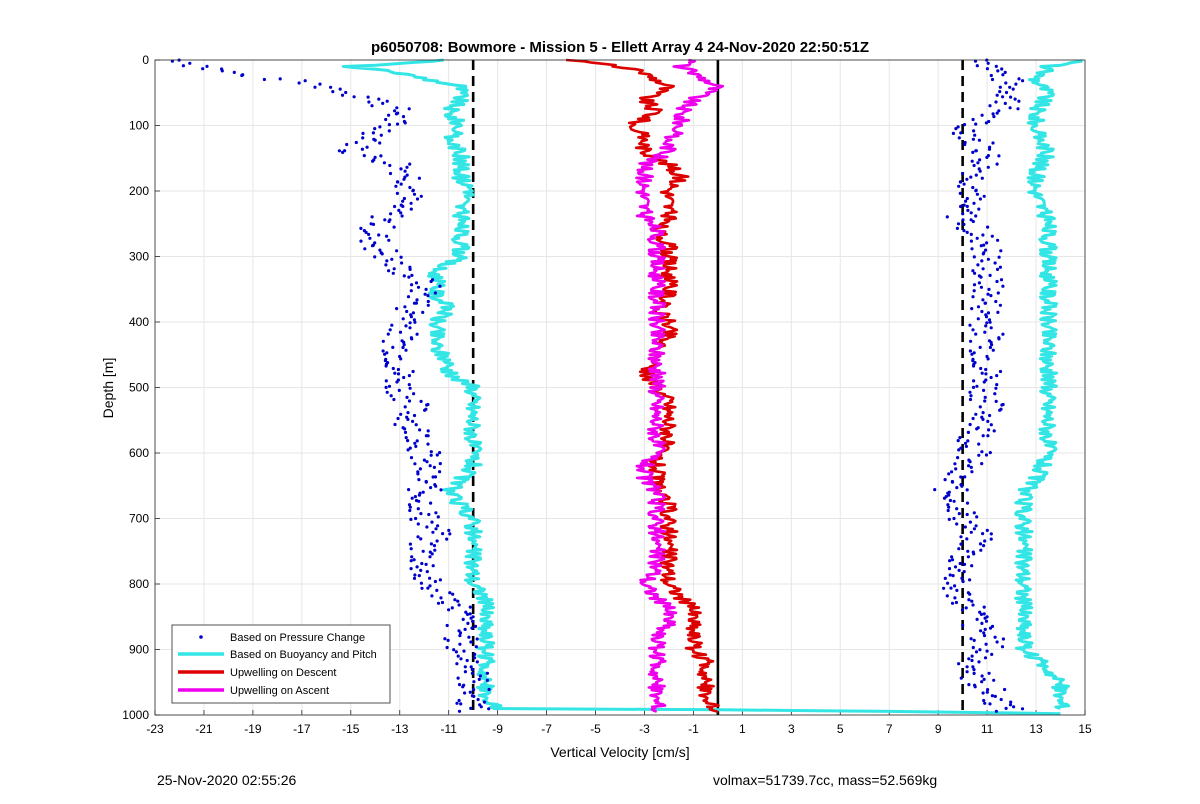 The height and width of the screenshot is (804, 1200). What do you see at coordinates (108, 388) in the screenshot?
I see `y-axis-label: Depth [m]` at bounding box center [108, 388].